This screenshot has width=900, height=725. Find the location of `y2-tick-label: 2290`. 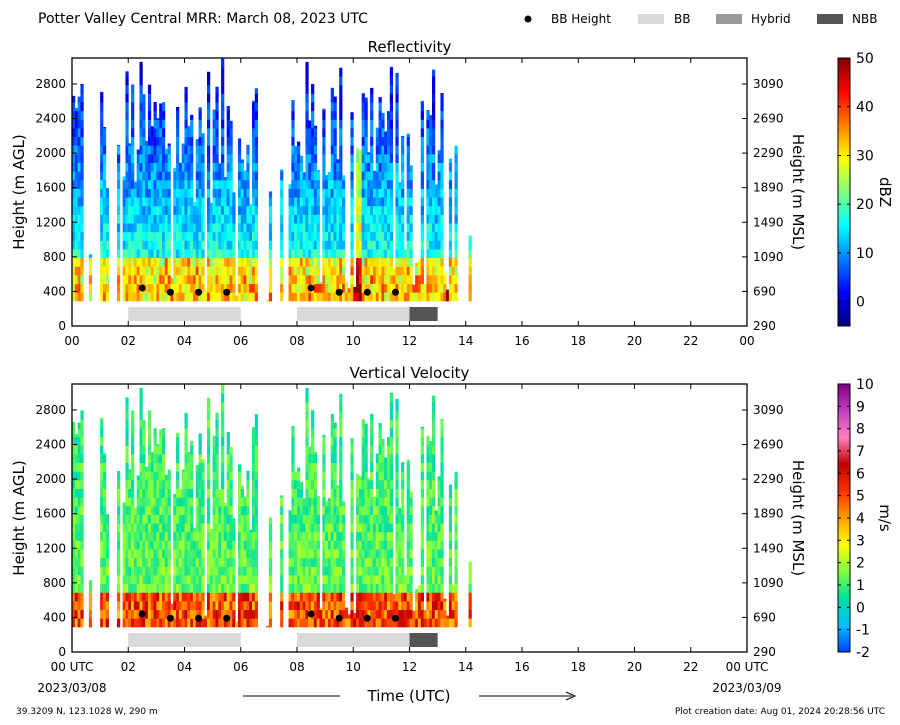

y2-tick-label: 2290 is located at coordinates (768, 479).